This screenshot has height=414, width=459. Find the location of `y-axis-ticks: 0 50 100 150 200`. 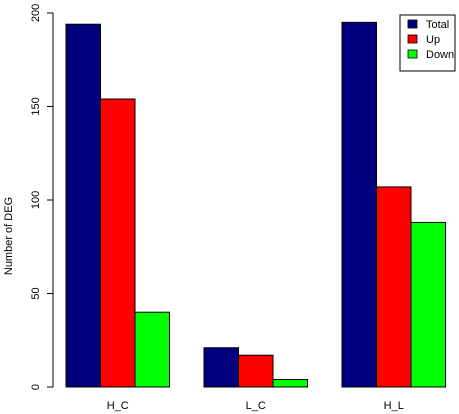

y-axis-ticks: 0 50 100 150 200 is located at coordinates (41, 197).